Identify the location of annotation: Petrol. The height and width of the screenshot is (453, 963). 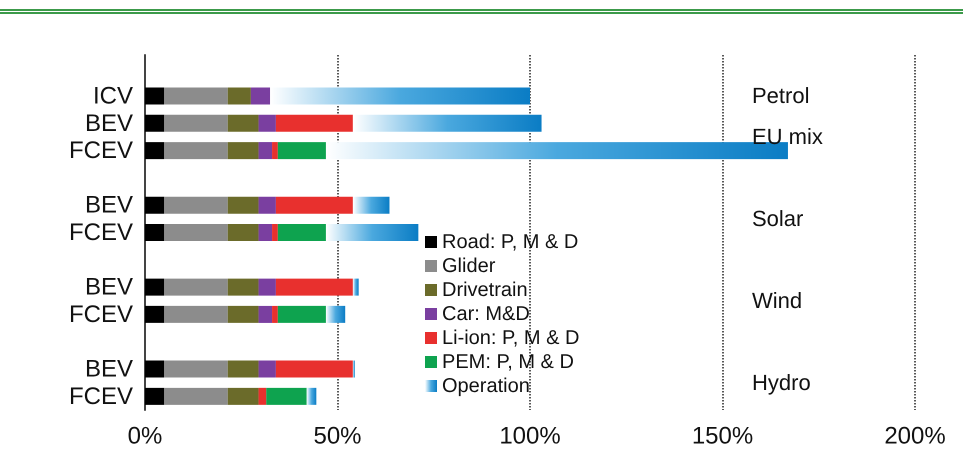
(781, 95).